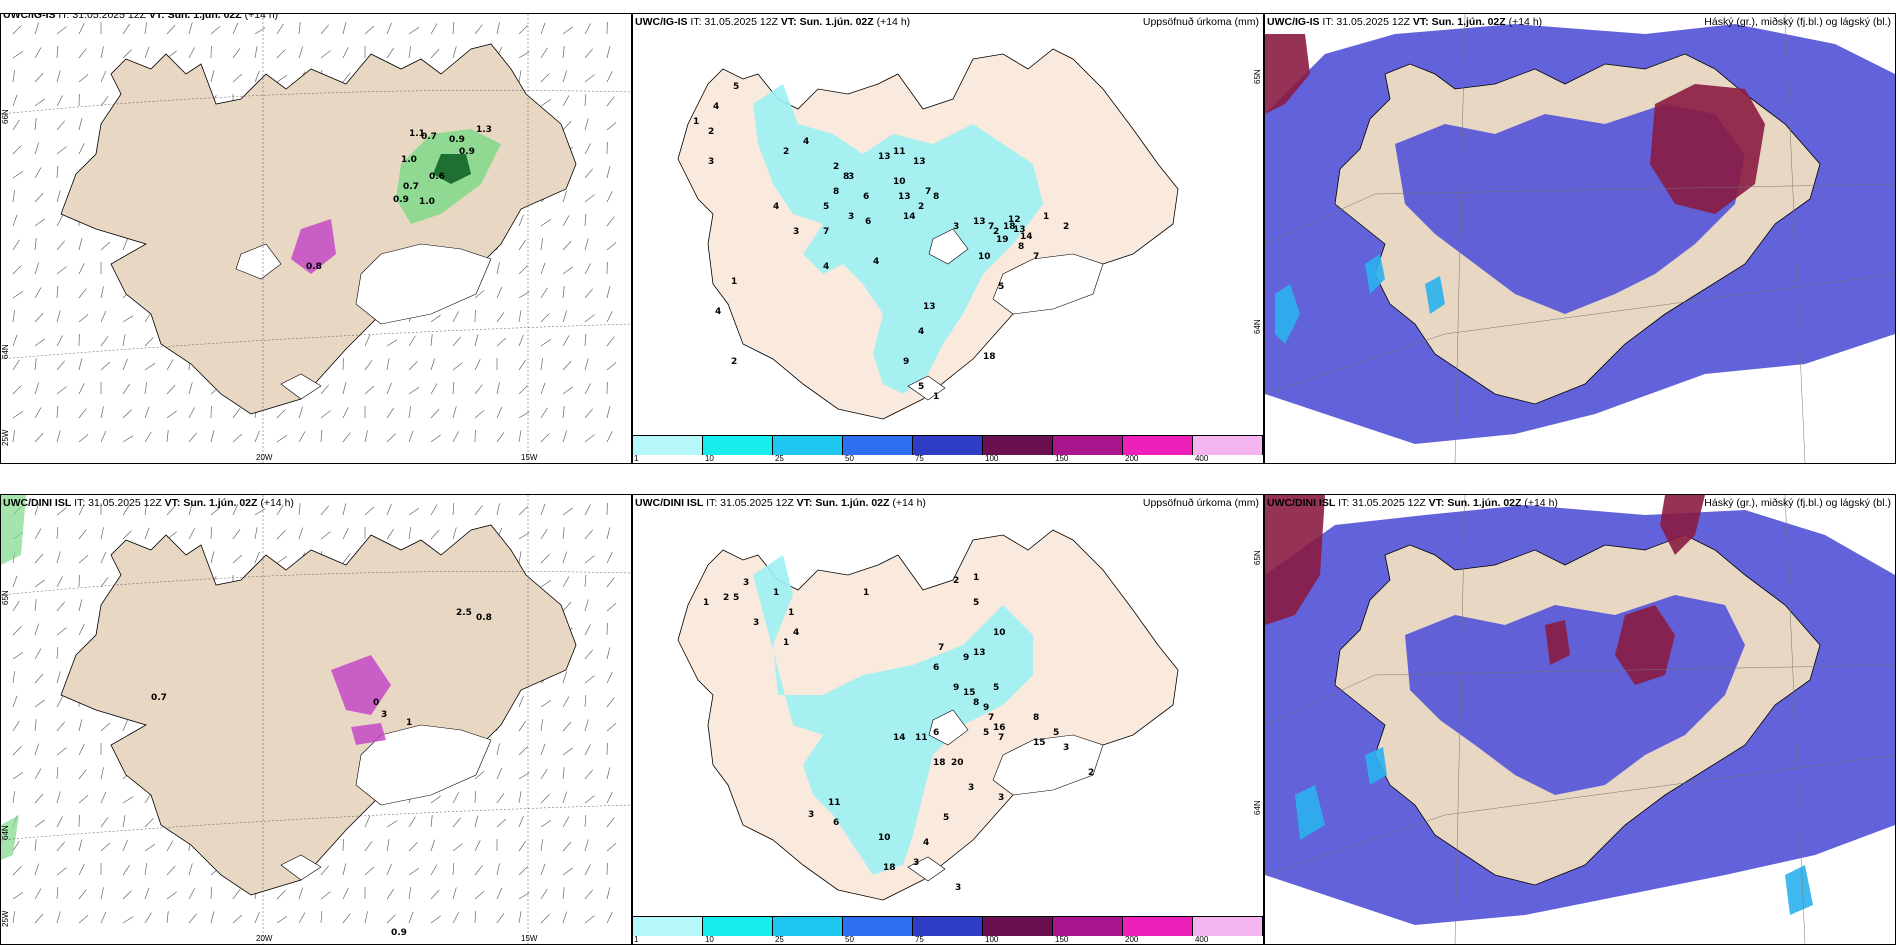 This screenshot has width=1900, height=950. I want to click on value-label: 12, so click(1014, 220).